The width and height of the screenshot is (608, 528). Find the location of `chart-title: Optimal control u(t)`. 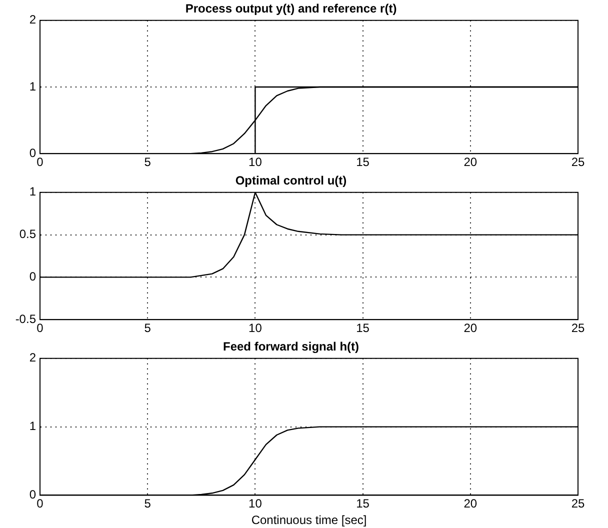

chart-title: Optimal control u(t) is located at coordinates (291, 181).